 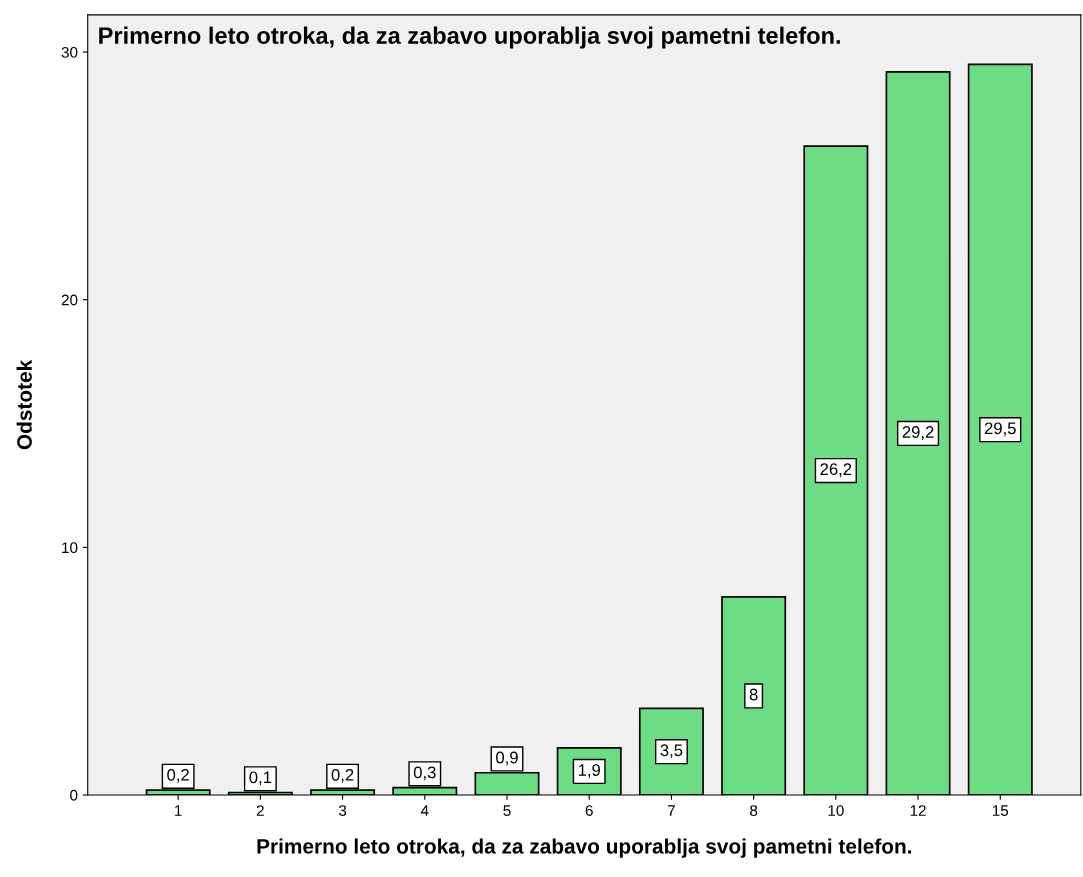 I want to click on y-axis-title: Odstotek, so click(x=24, y=404).